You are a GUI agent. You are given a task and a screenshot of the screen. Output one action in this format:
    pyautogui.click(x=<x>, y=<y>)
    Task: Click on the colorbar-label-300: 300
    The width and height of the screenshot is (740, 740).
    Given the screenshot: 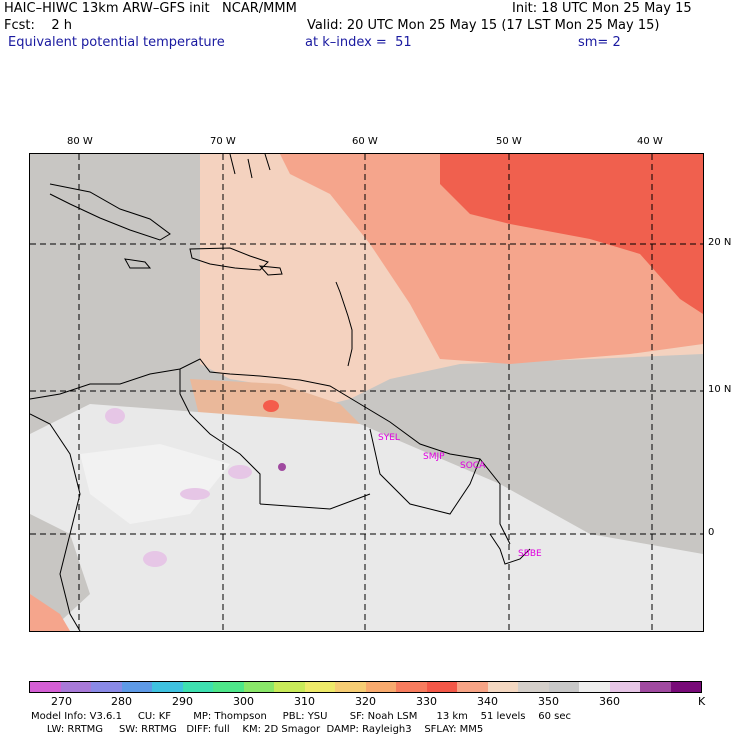 What is the action you would take?
    pyautogui.click(x=243, y=701)
    